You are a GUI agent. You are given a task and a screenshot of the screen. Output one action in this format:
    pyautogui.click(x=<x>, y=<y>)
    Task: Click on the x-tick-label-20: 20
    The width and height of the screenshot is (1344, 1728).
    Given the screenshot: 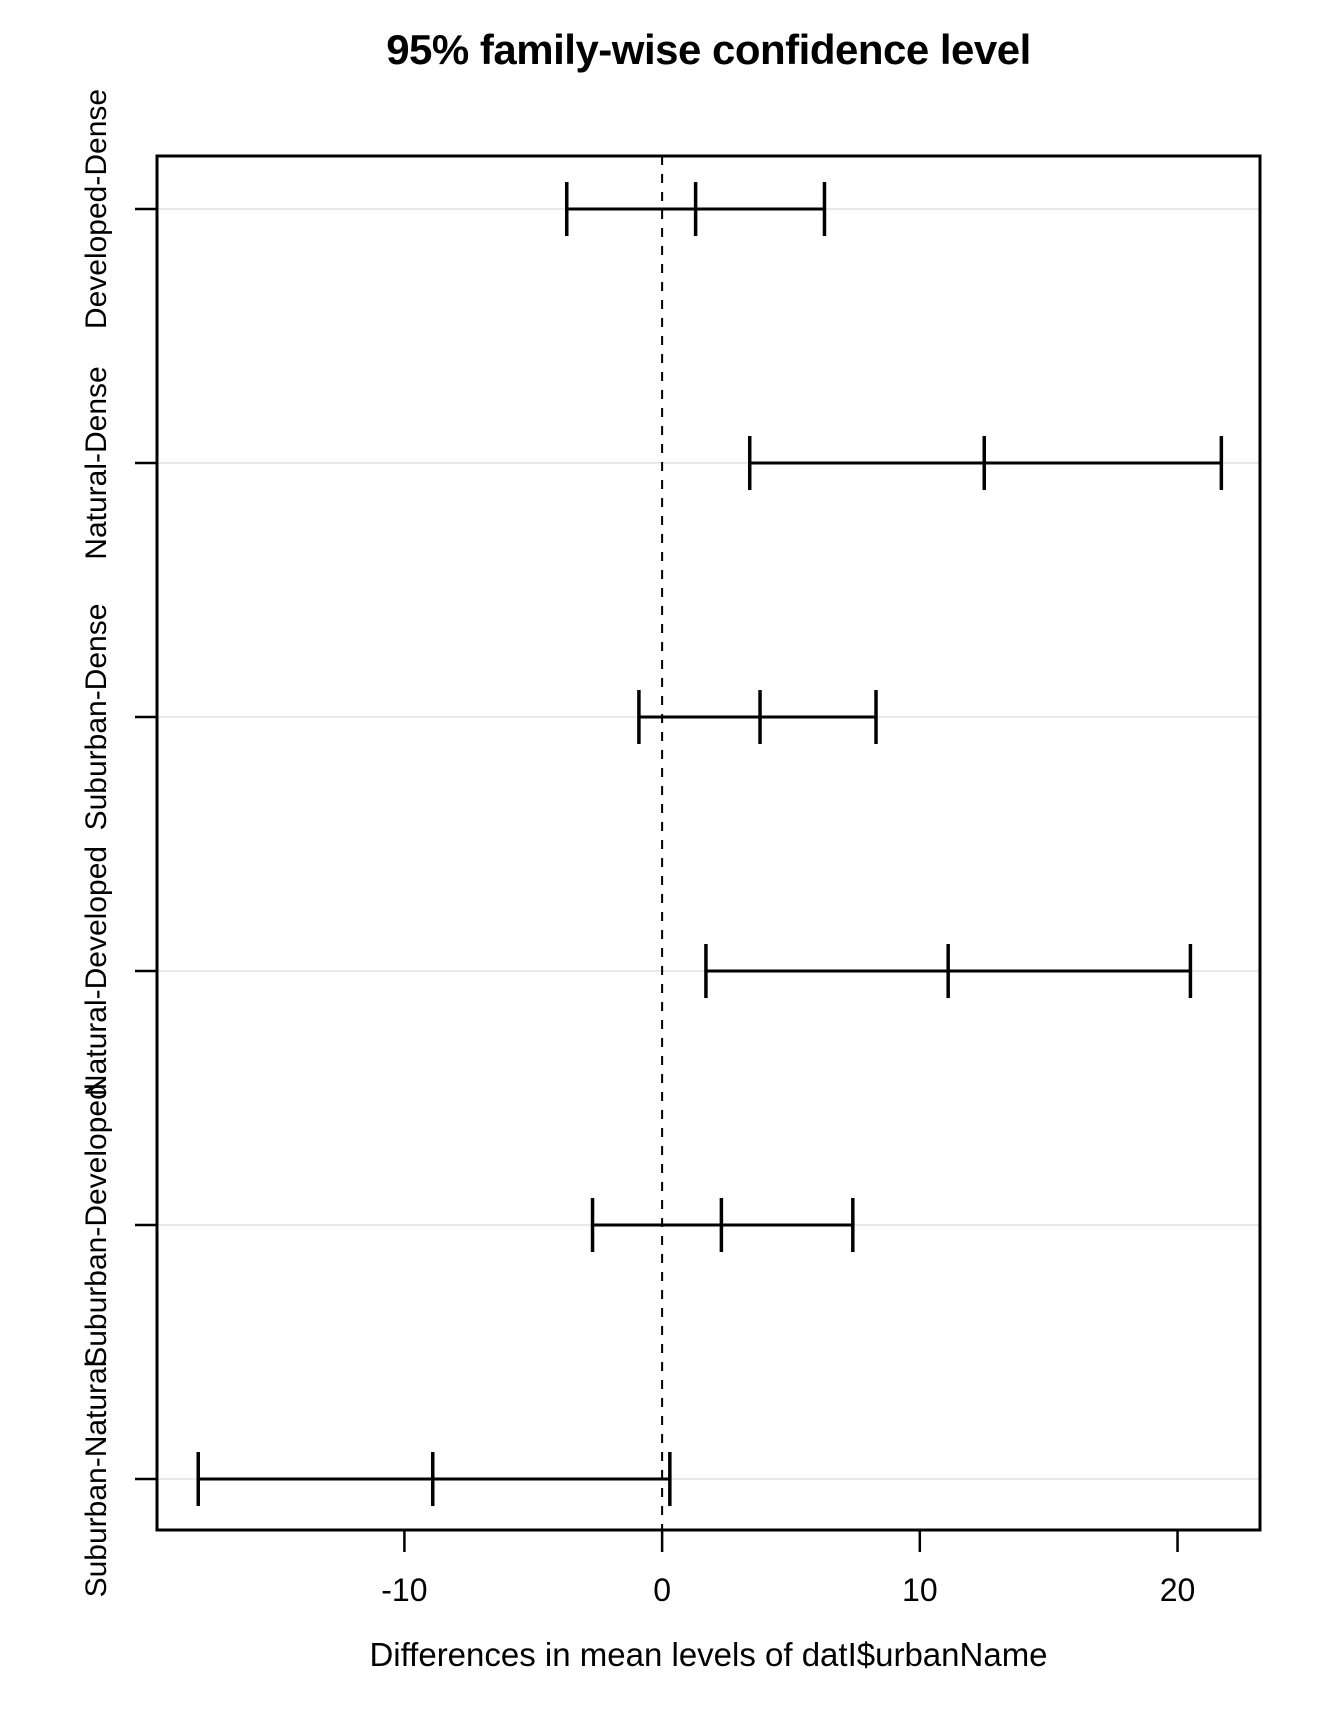 What is the action you would take?
    pyautogui.click(x=1177, y=1590)
    